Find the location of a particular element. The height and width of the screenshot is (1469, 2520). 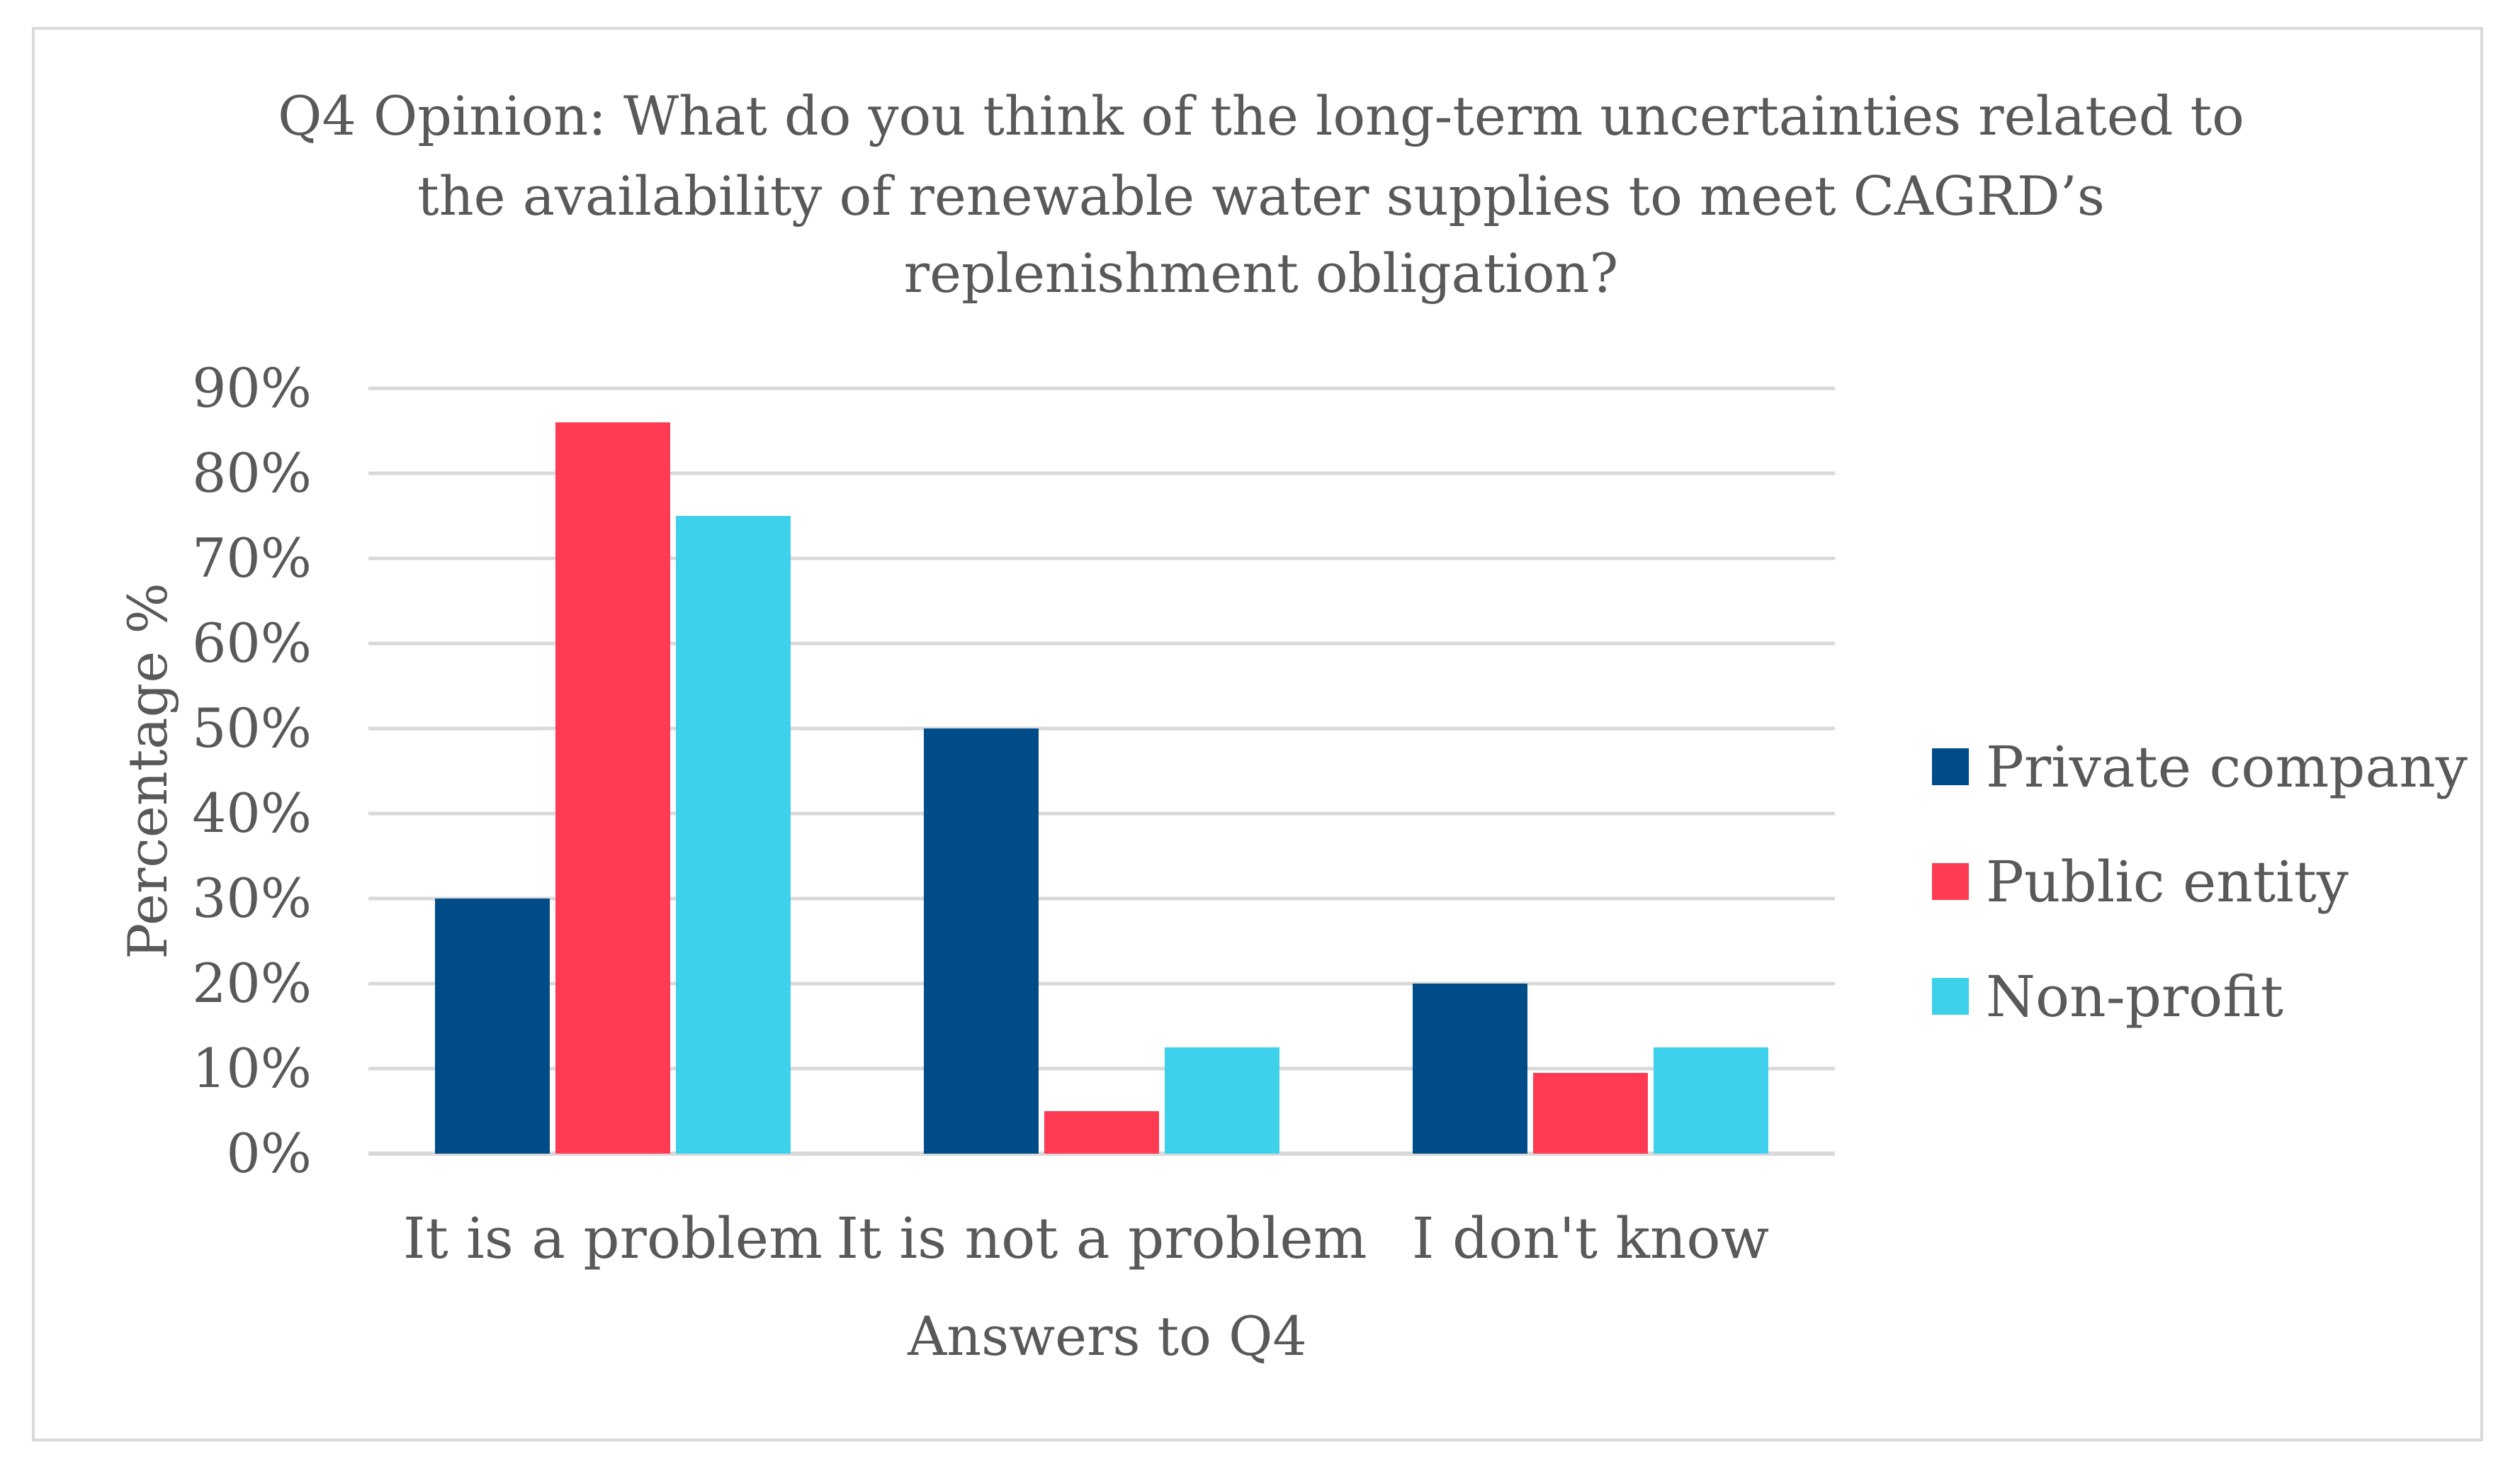

legend-label: Public entity is located at coordinates (2167, 882).